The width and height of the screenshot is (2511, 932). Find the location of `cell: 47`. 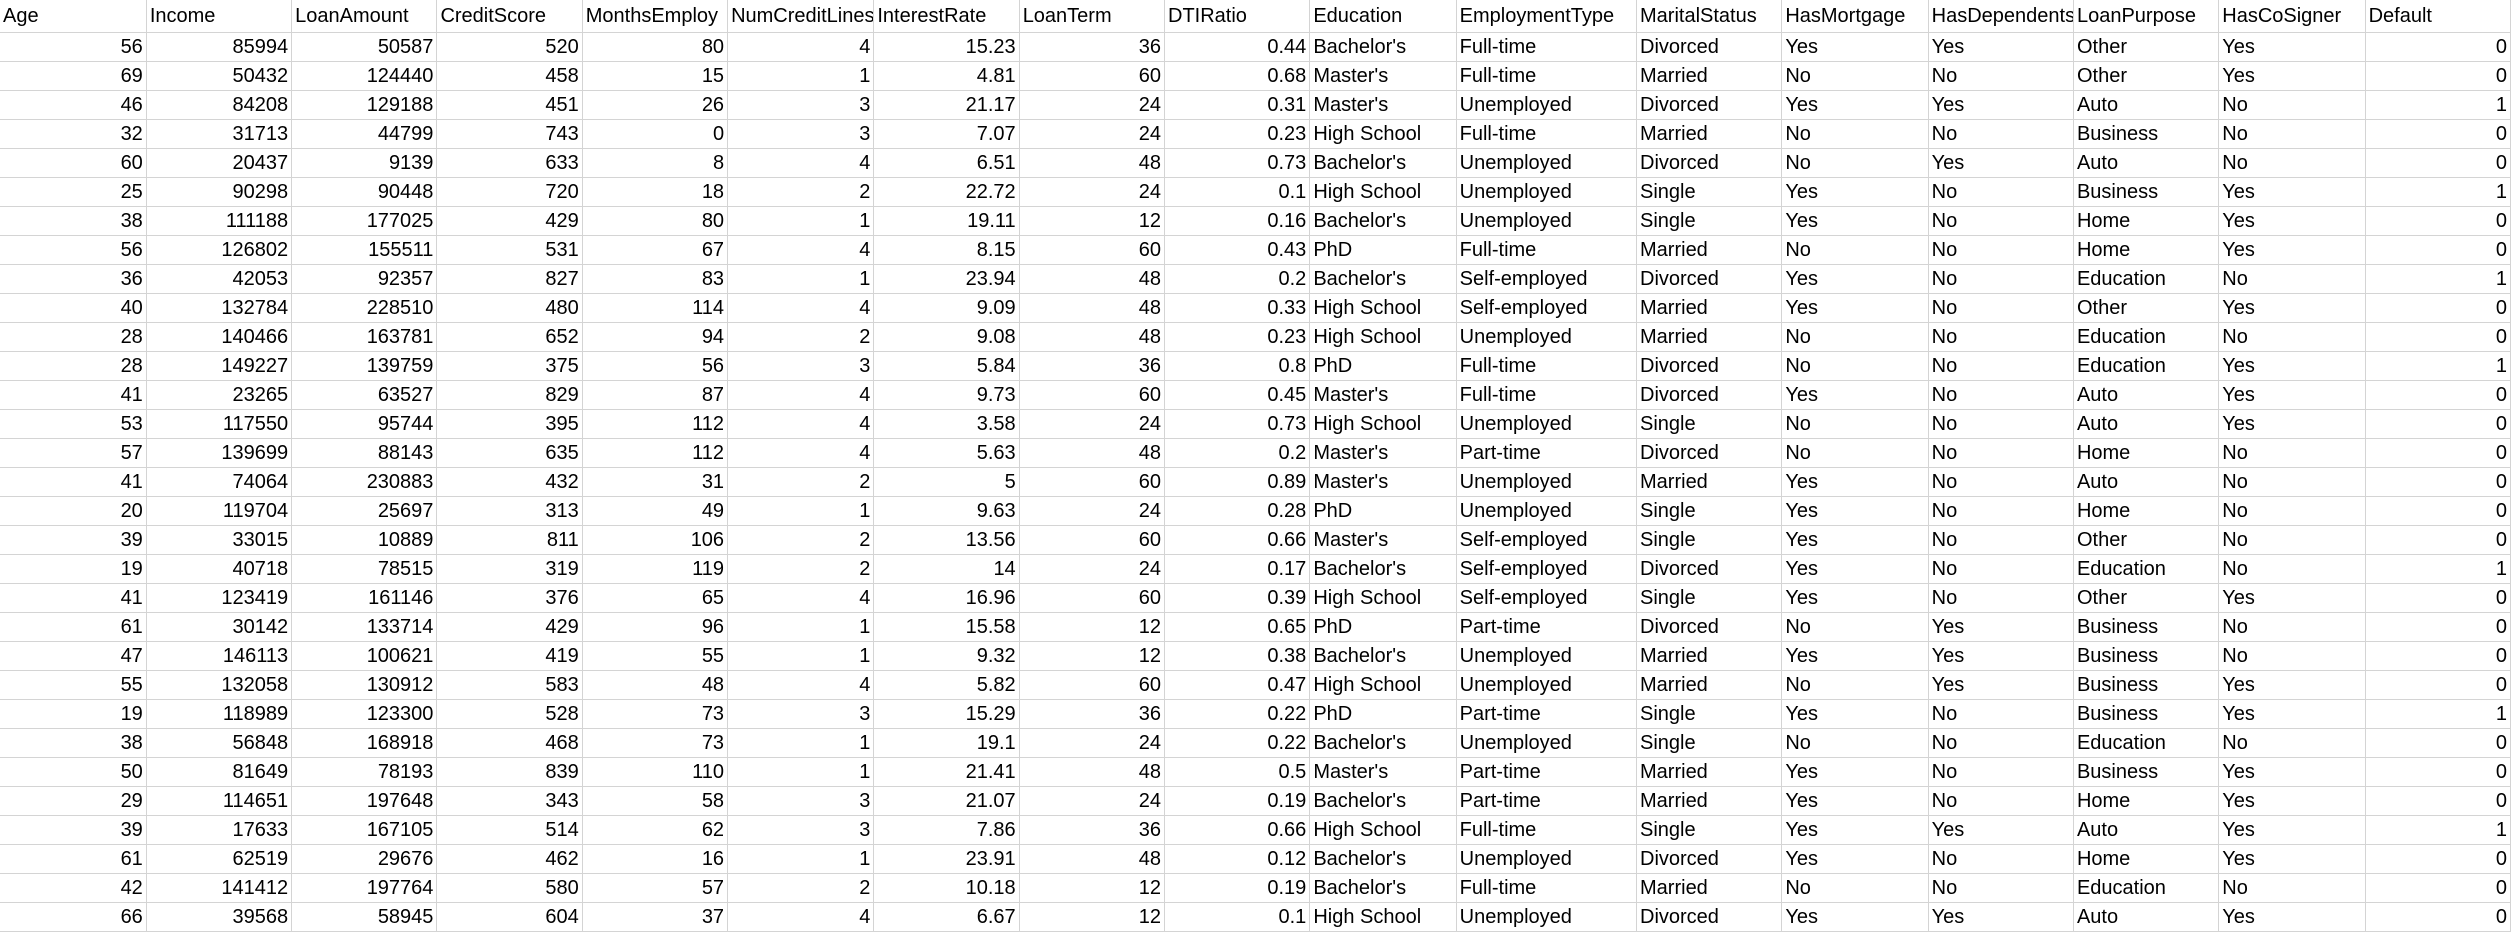

cell: 47 is located at coordinates (73, 656).